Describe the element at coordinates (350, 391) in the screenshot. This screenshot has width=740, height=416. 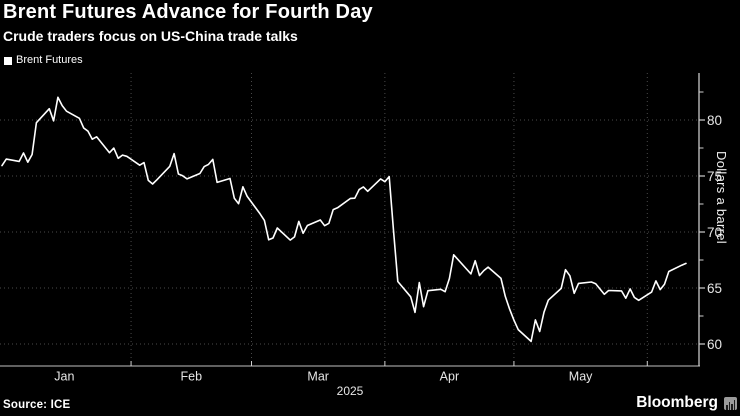
I see `x-axis-year-label: 2025` at that location.